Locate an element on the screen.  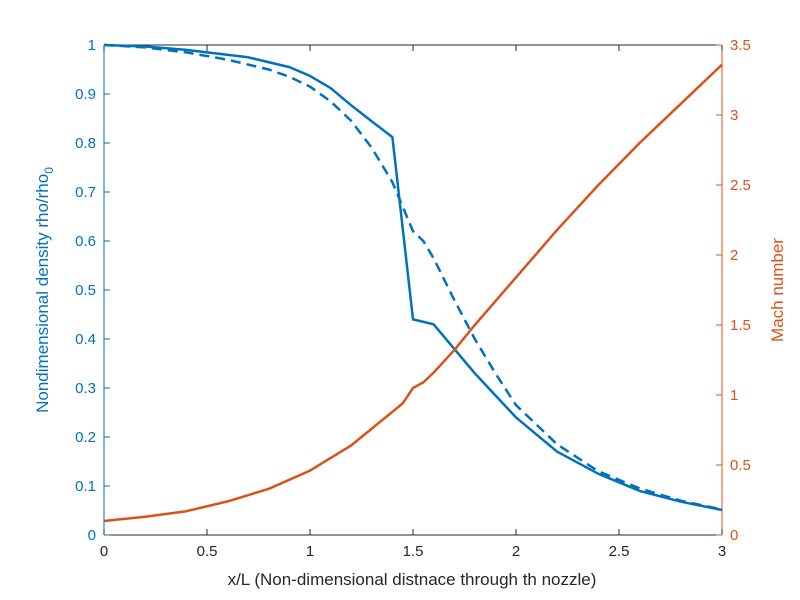
y-right-tick-label: 3.5 is located at coordinates (740, 45).